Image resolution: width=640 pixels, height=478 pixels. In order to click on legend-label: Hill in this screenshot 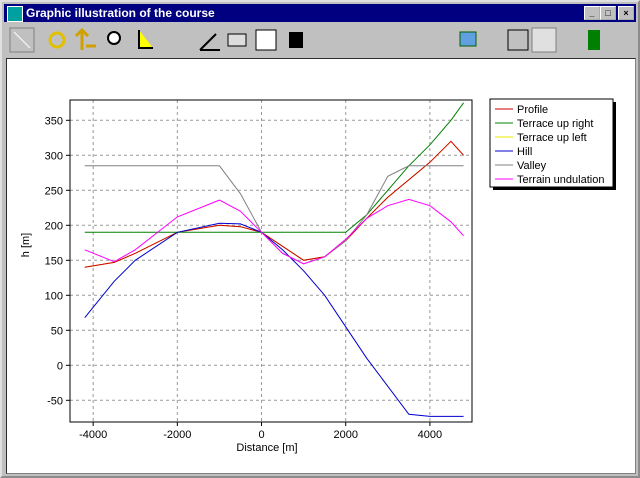, I will do `click(524, 152)`.